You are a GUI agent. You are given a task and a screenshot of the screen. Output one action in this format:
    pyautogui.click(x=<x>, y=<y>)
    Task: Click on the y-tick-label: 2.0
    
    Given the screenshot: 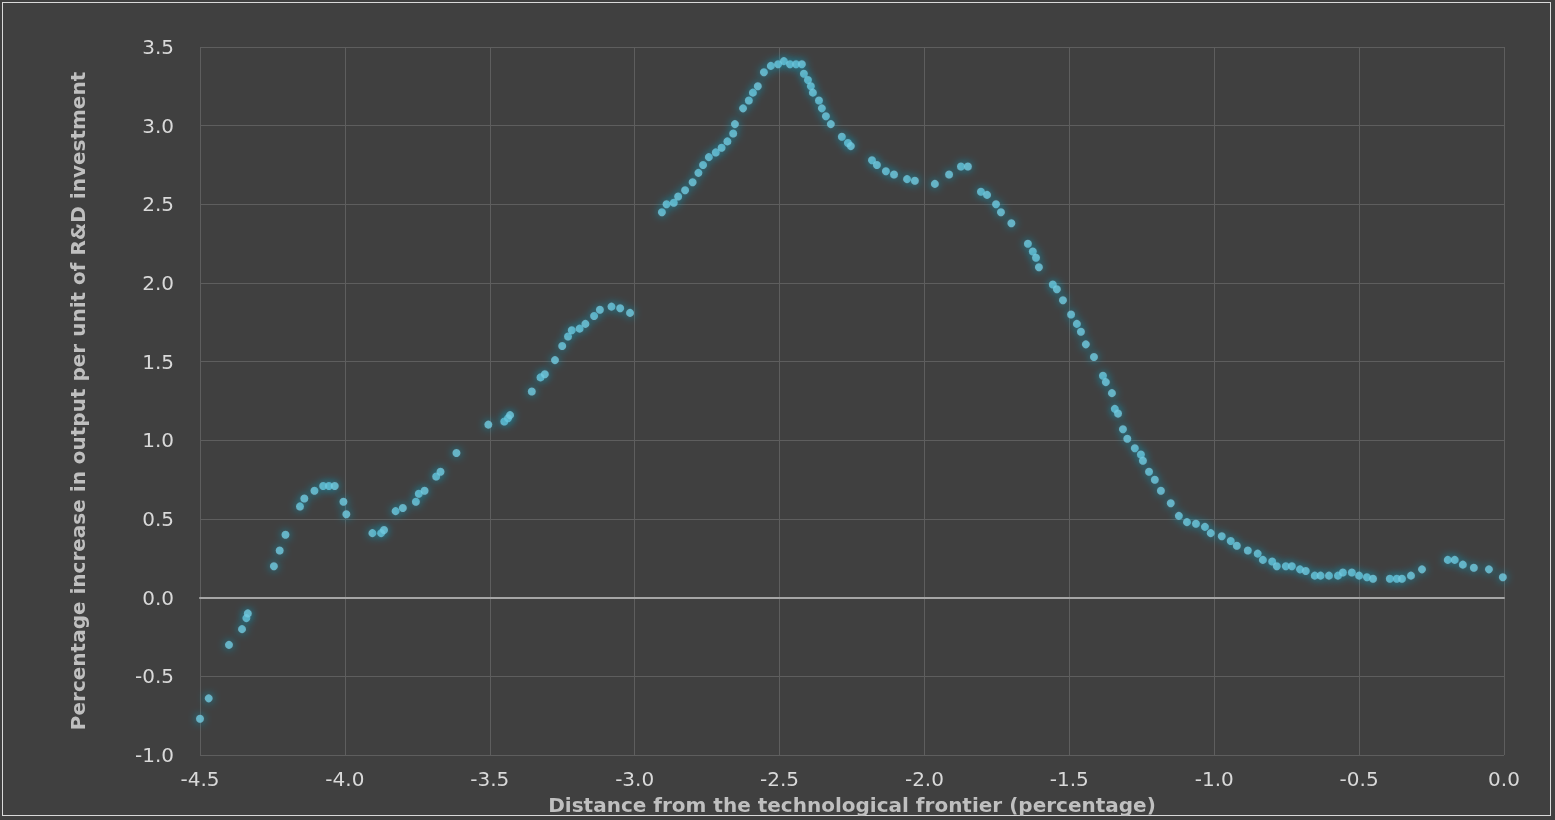 What is the action you would take?
    pyautogui.click(x=158, y=283)
    